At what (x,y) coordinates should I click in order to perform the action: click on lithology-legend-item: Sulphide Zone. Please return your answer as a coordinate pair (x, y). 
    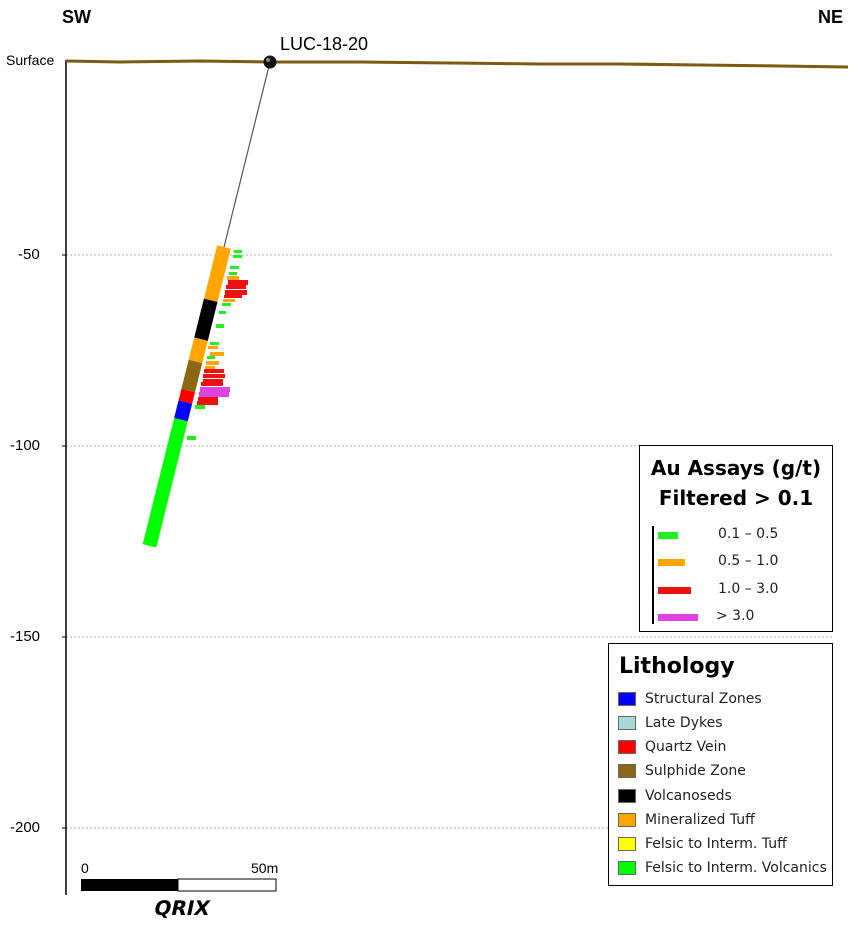
    Looking at the image, I should click on (723, 772).